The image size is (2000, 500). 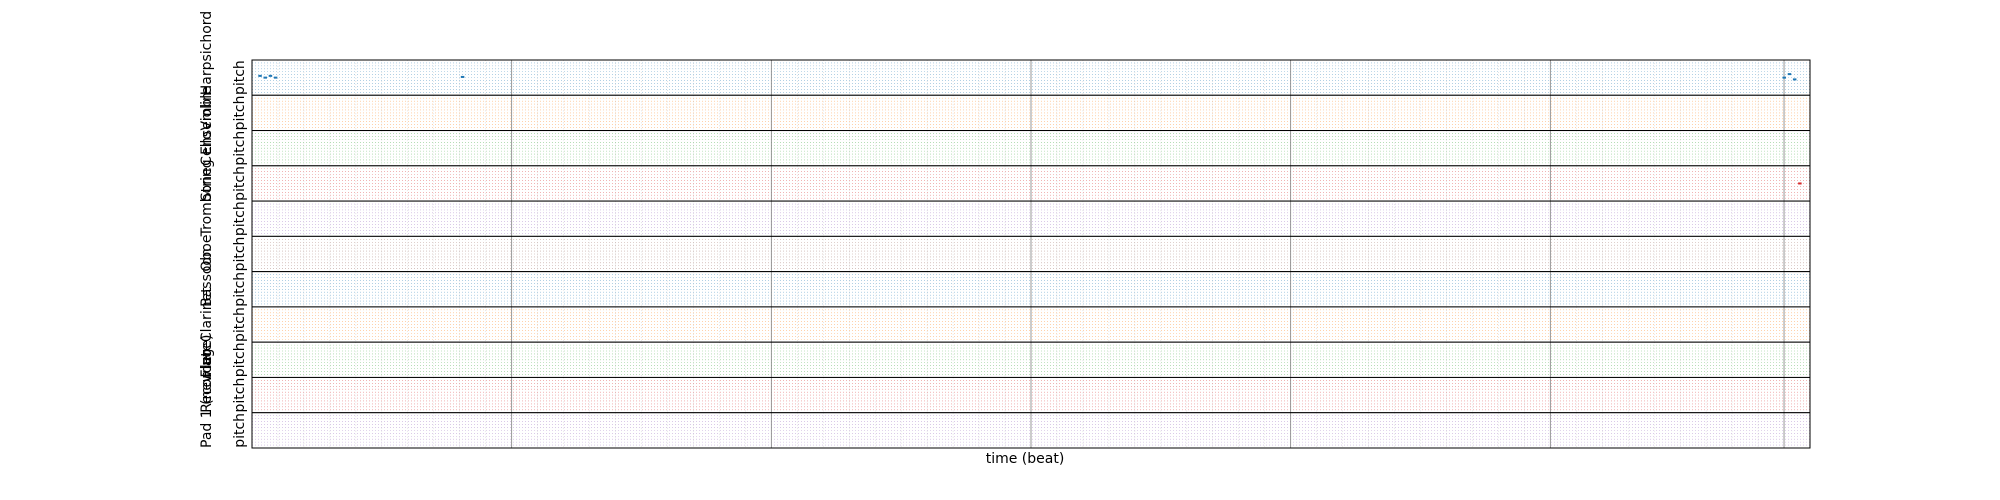 What do you see at coordinates (207, 202) in the screenshot?
I see `track-name-label: Trombone` at bounding box center [207, 202].